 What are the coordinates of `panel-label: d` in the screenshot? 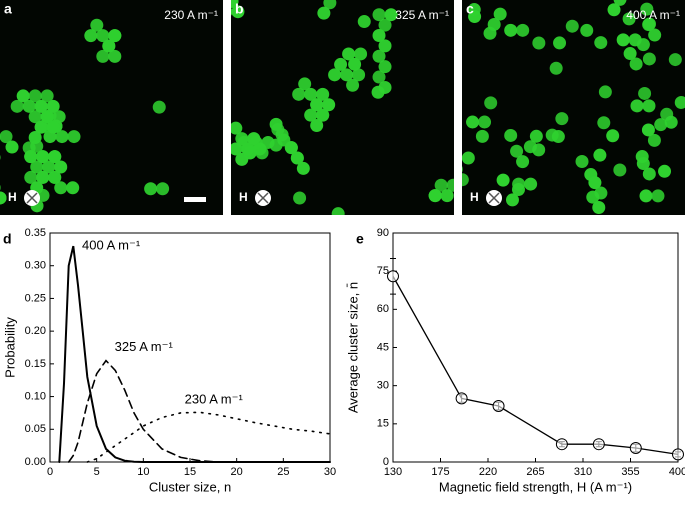 It's located at (7, 239).